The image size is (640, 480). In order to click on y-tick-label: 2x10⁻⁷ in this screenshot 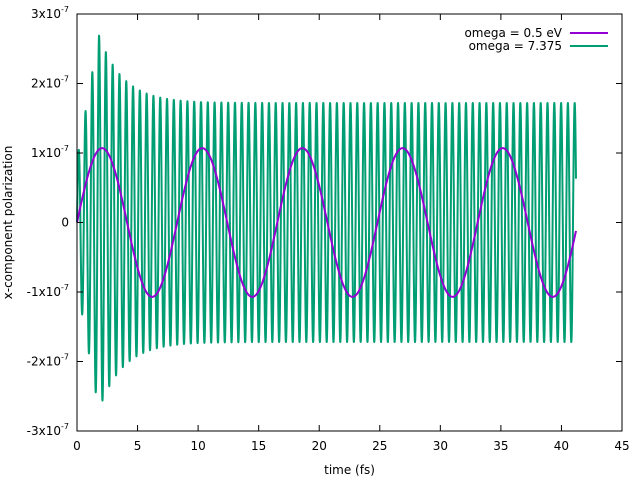, I will do `click(50, 83)`.